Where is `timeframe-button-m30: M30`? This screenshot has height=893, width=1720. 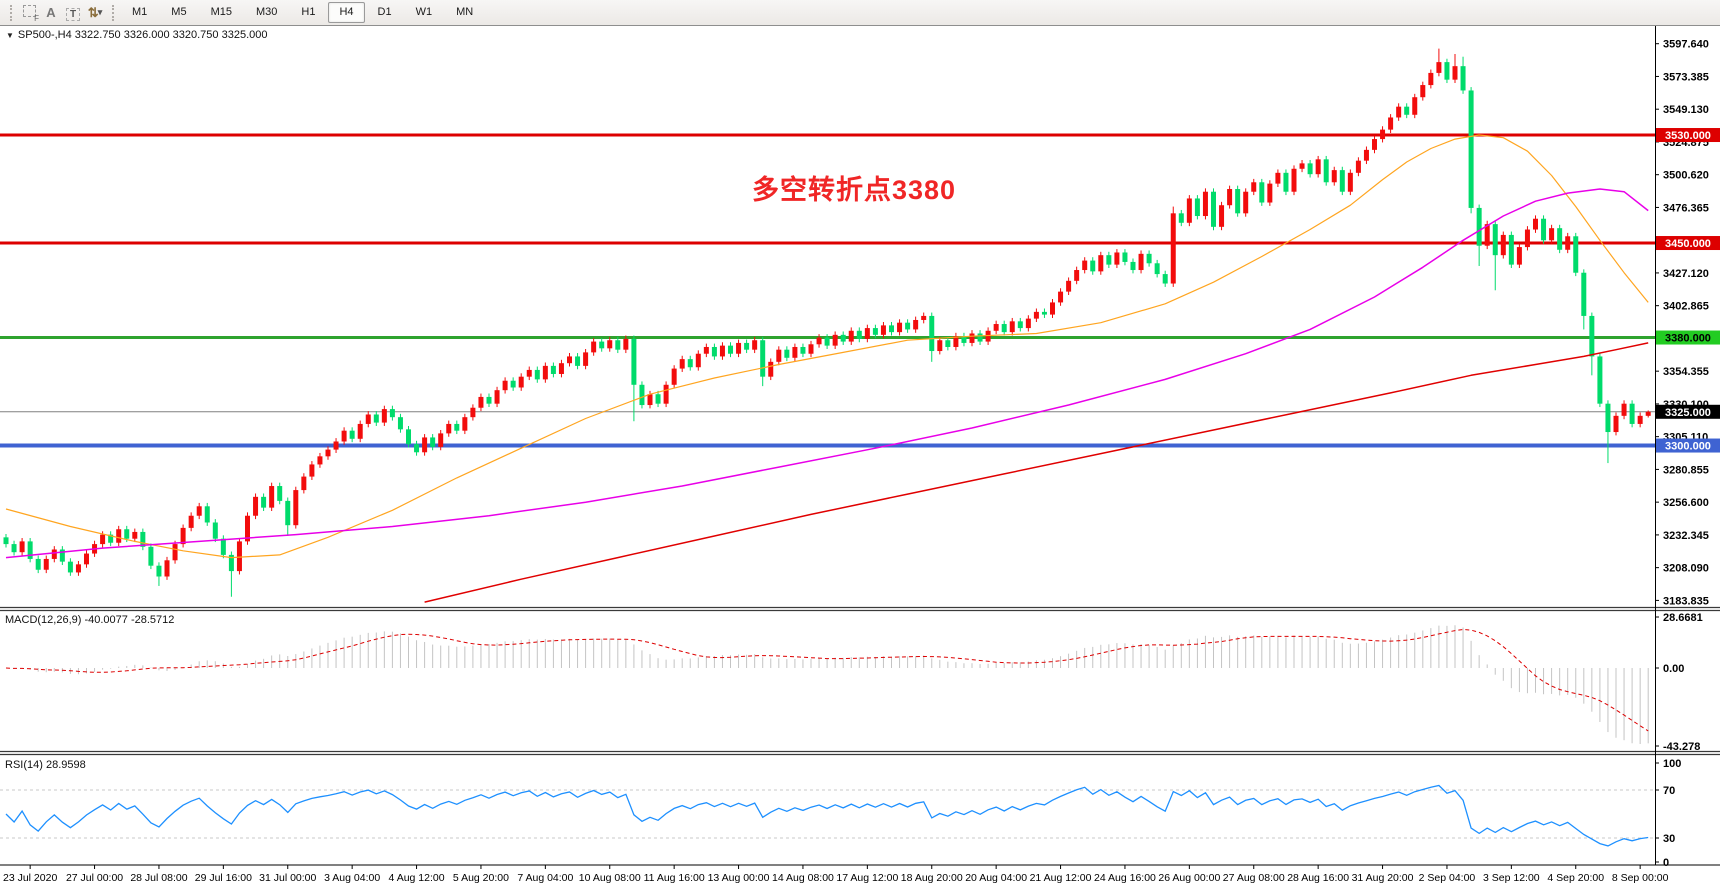
timeframe-button-m30: M30 is located at coordinates (266, 12).